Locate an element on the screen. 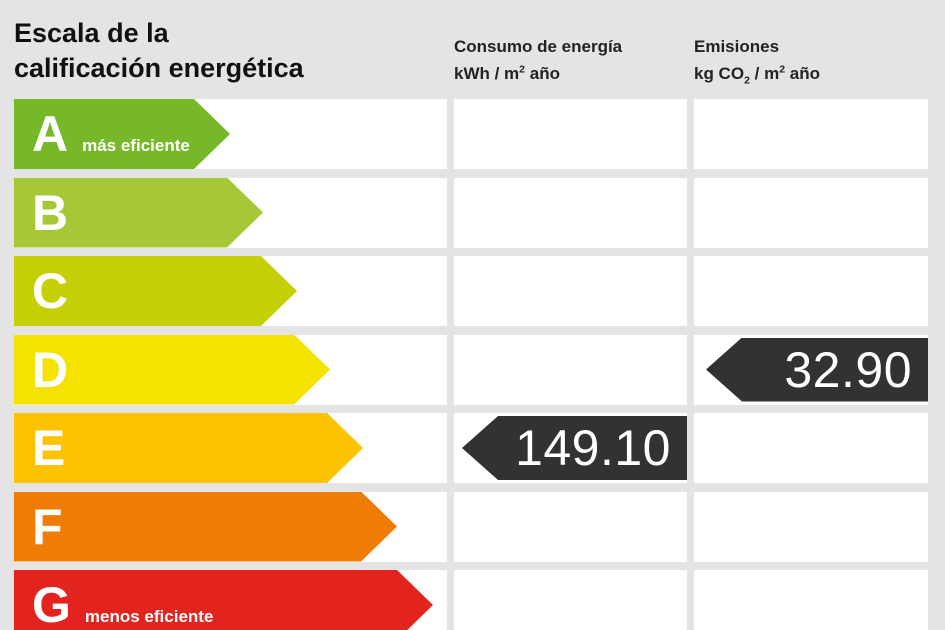 The image size is (945, 630). scale-cell-f: F is located at coordinates (230, 526).